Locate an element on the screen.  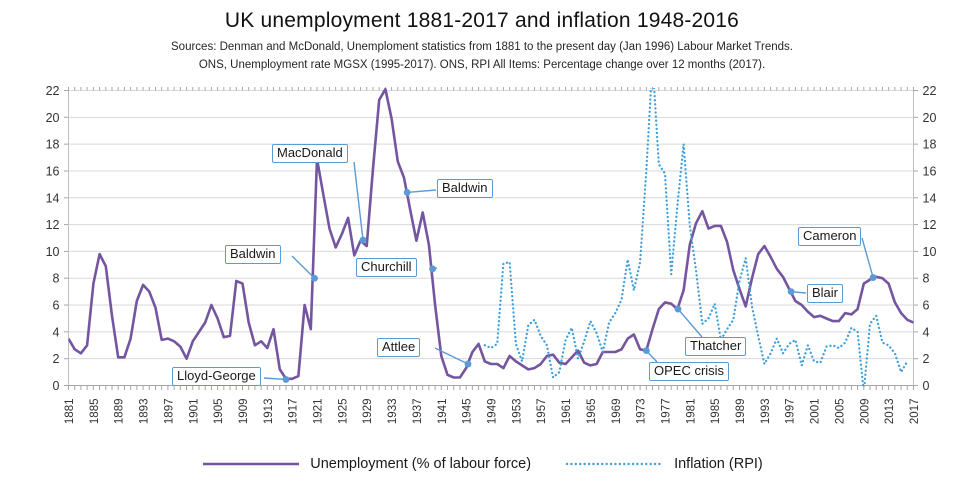
inflation-legend-line-icon is located at coordinates (615, 464).